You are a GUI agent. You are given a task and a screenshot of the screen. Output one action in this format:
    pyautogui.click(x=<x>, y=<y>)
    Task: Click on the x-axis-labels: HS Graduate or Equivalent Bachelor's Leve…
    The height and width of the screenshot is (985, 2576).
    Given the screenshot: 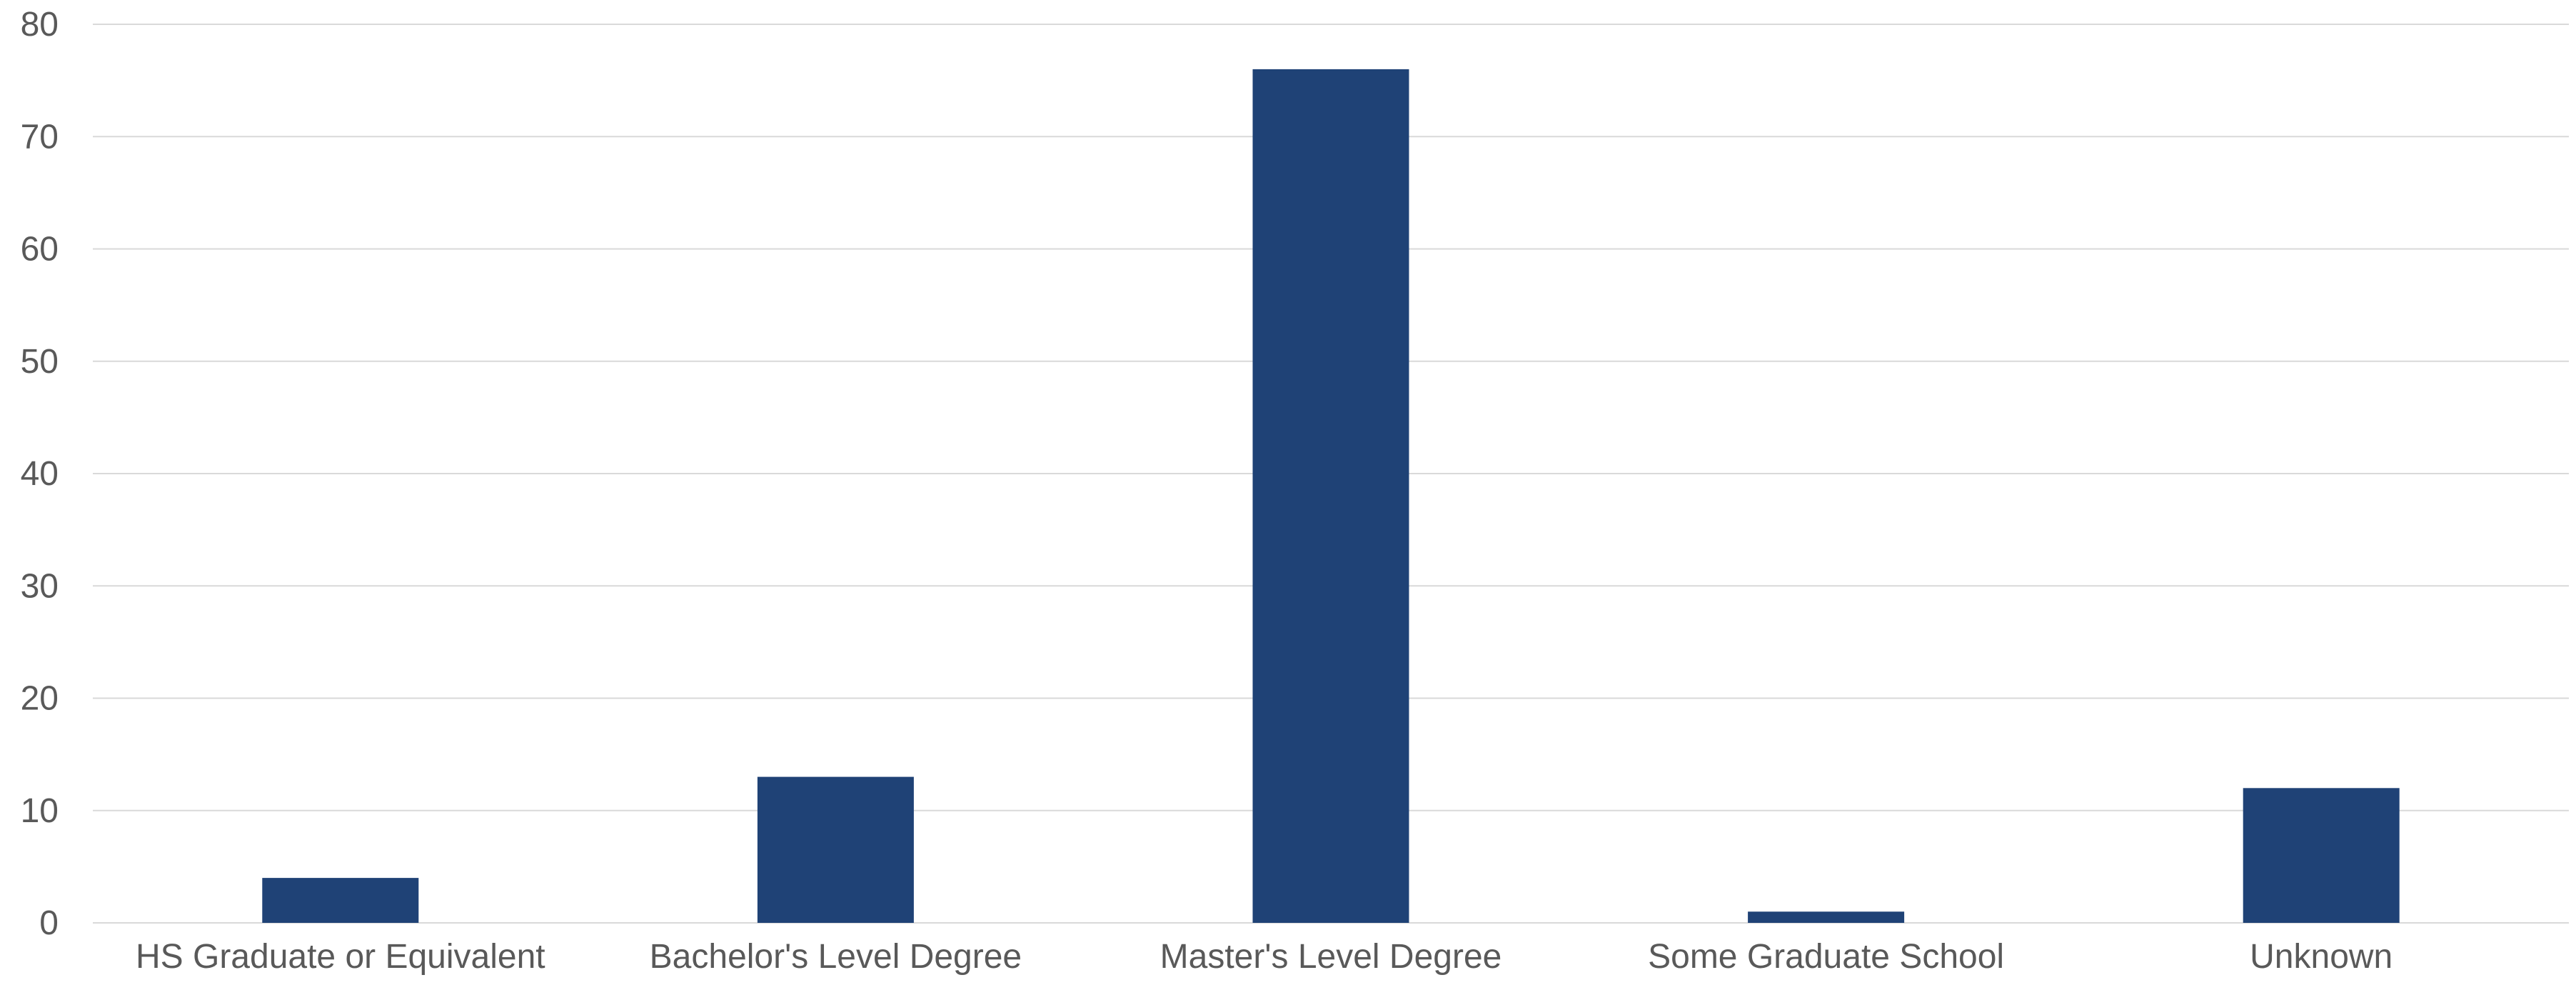 What is the action you would take?
    pyautogui.click(x=1264, y=957)
    